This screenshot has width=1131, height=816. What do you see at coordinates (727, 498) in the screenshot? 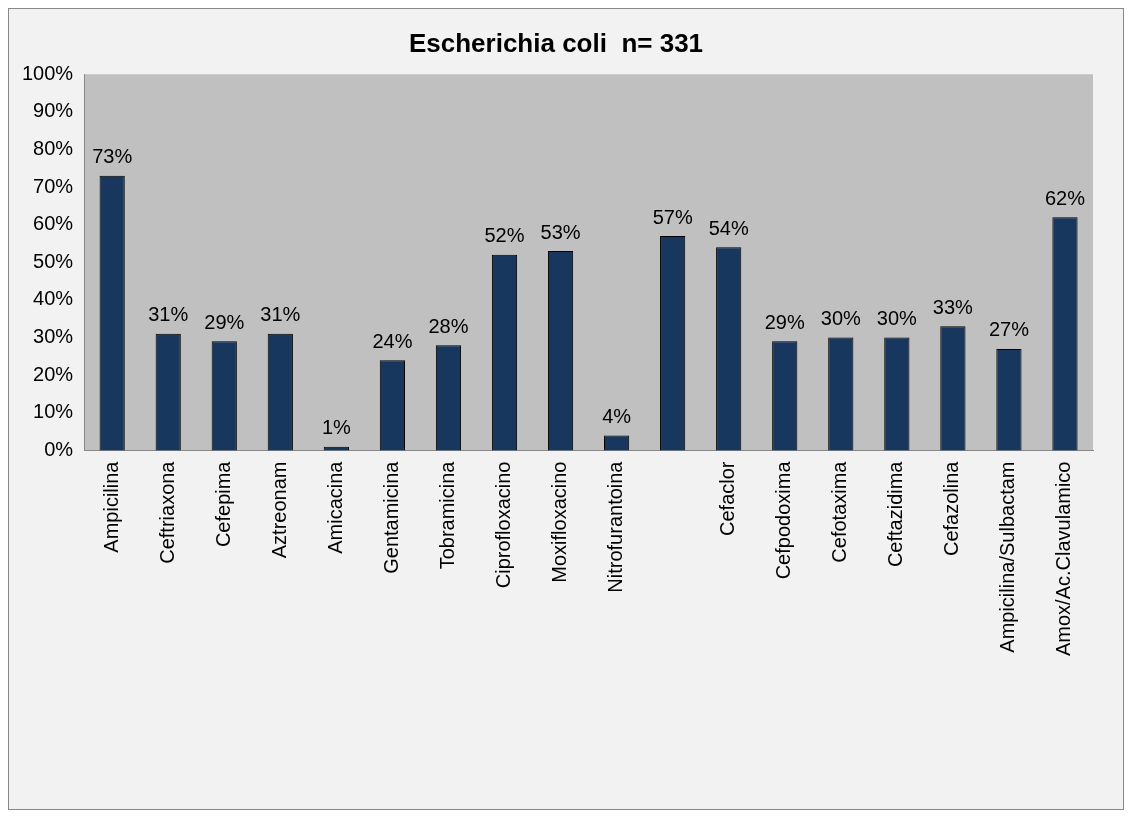
I see `x-tick-label: Cefaclor` at bounding box center [727, 498].